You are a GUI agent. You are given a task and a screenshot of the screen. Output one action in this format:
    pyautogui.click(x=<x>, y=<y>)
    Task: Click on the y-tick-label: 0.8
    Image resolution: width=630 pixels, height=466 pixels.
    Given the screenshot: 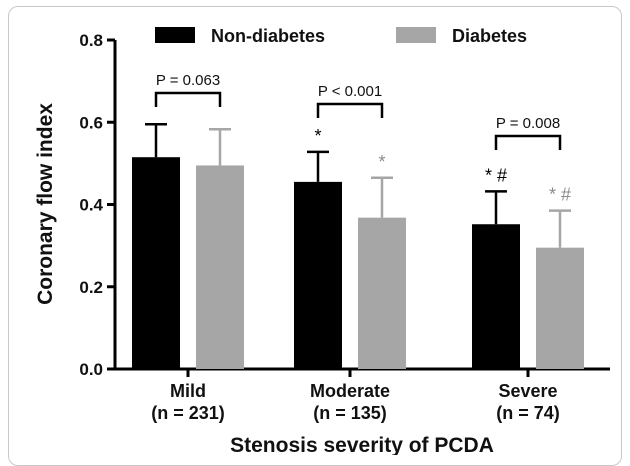 What is the action you would take?
    pyautogui.click(x=91, y=40)
    